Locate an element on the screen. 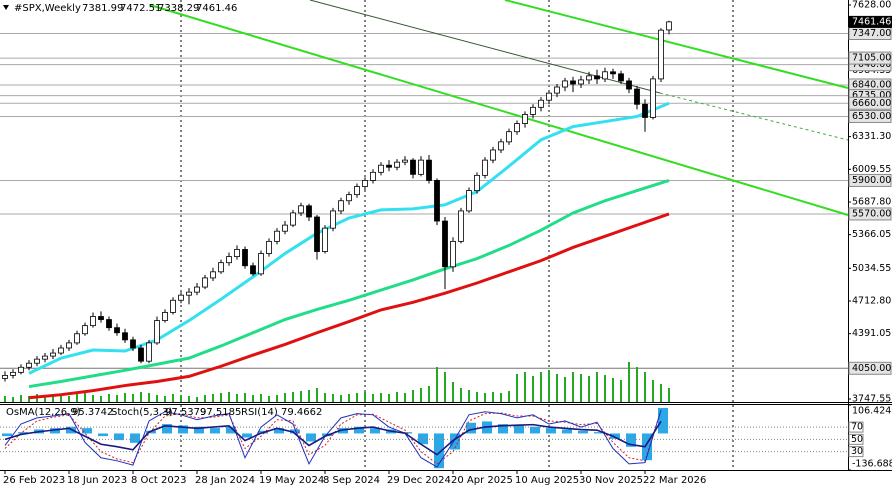  collapse-icon is located at coordinates (6, 7).